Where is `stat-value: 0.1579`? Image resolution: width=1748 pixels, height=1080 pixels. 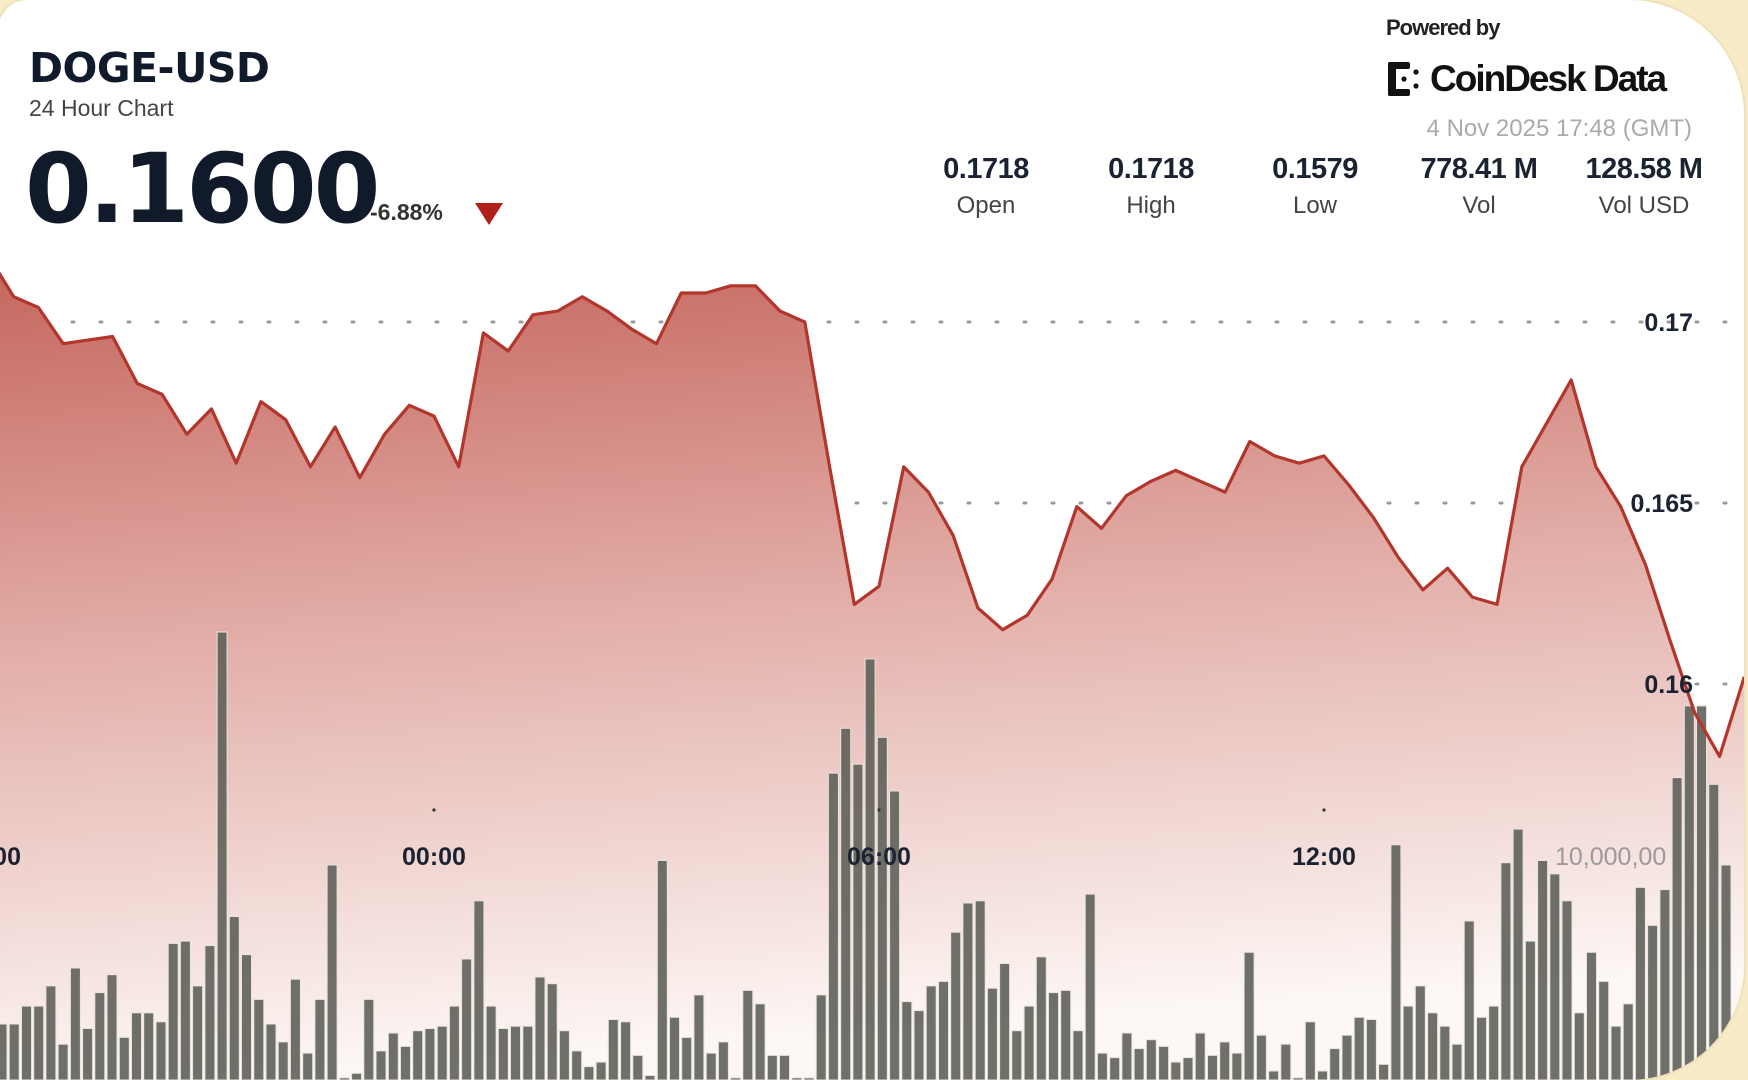 stat-value: 0.1579 is located at coordinates (1315, 169).